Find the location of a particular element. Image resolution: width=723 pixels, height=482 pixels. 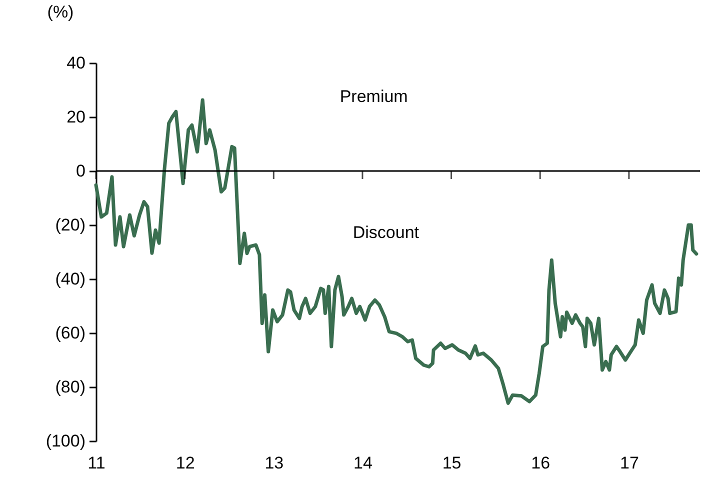

y-tick-label: (20) is located at coordinates (70, 225).